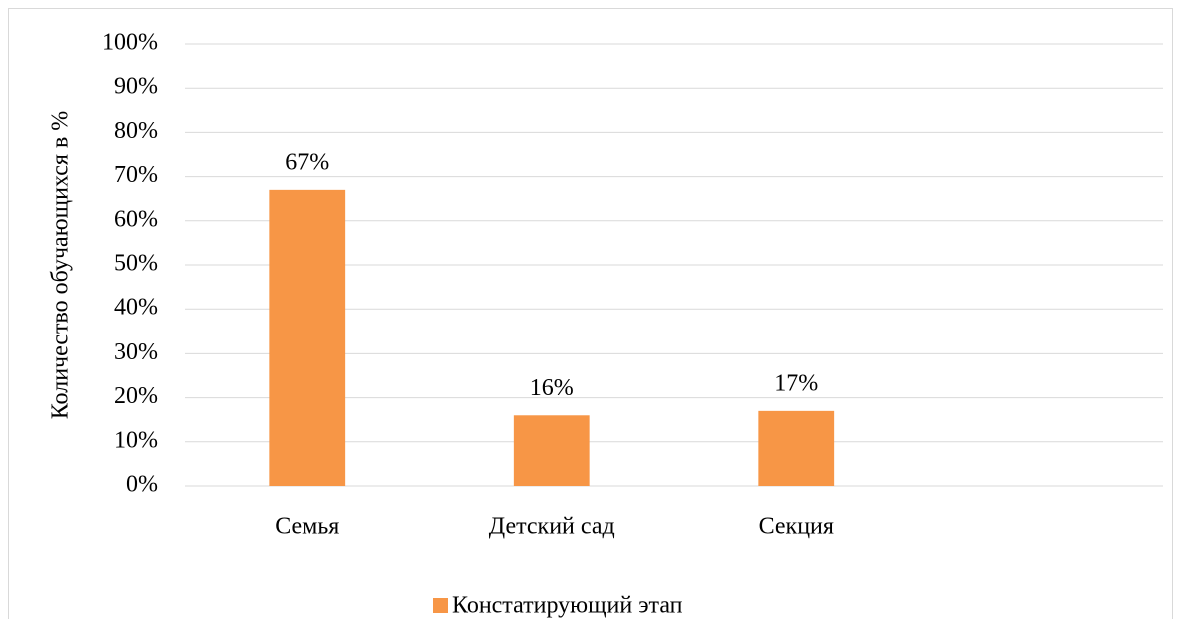  What do you see at coordinates (136, 352) in the screenshot?
I see `y-tick-label: 30%` at bounding box center [136, 352].